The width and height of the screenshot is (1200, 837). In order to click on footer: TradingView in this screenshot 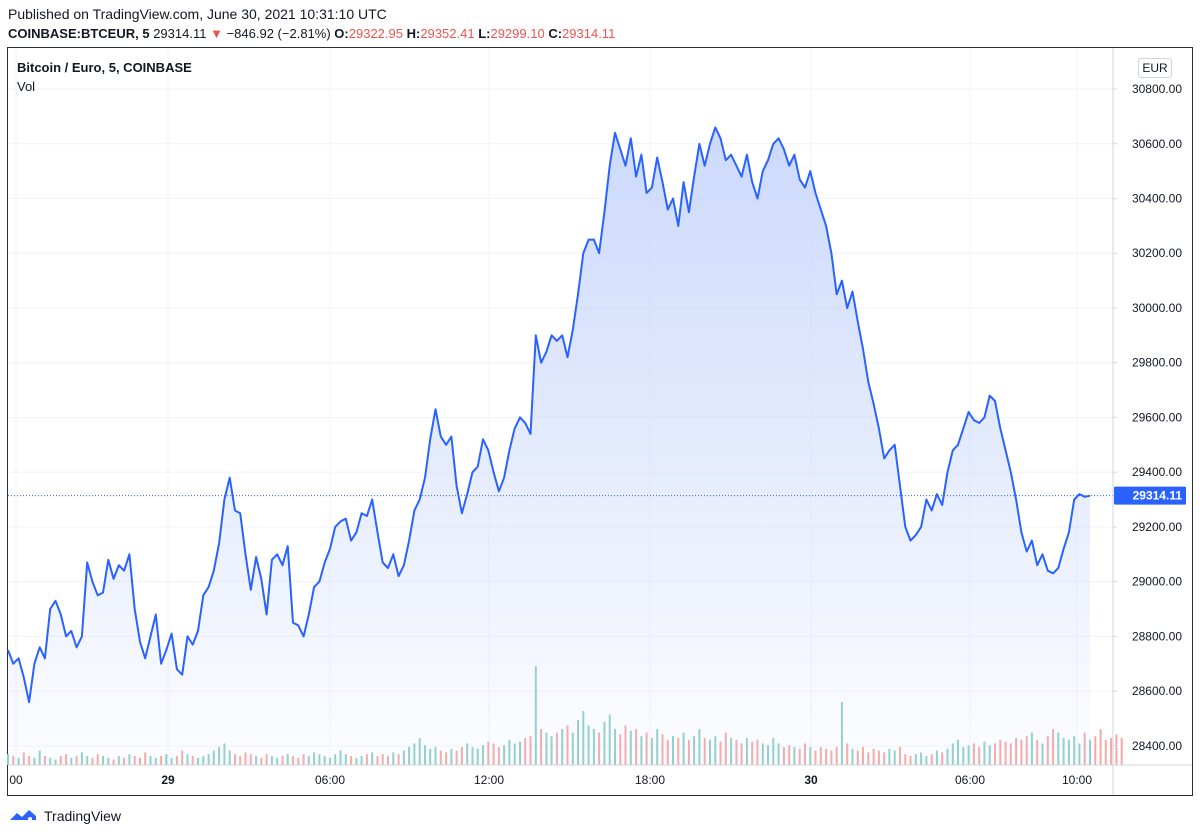, I will do `click(64, 816)`.